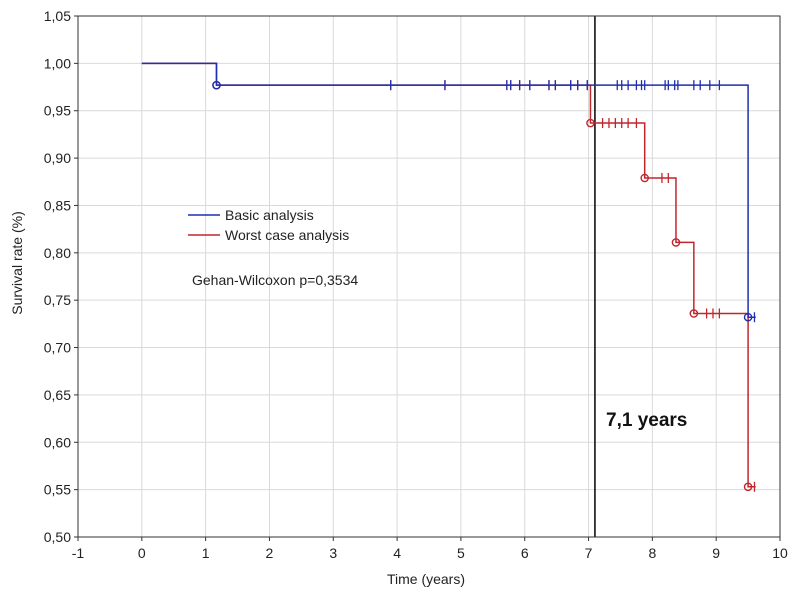 The width and height of the screenshot is (792, 599). Describe the element at coordinates (57, 158) in the screenshot. I see `y-tick-label: 0,90` at that location.